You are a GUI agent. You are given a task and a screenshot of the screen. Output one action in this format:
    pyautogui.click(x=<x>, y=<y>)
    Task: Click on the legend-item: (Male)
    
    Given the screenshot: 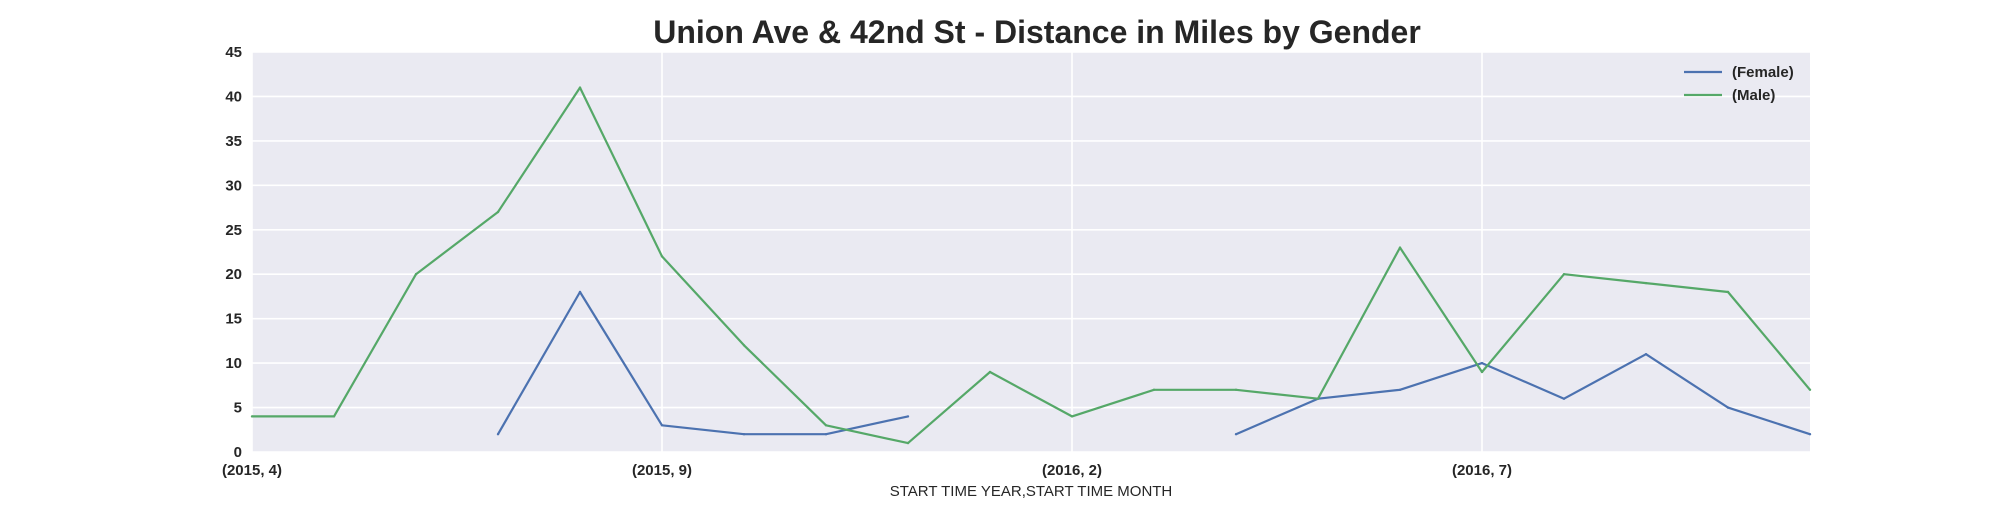 What is the action you would take?
    pyautogui.click(x=1729, y=95)
    